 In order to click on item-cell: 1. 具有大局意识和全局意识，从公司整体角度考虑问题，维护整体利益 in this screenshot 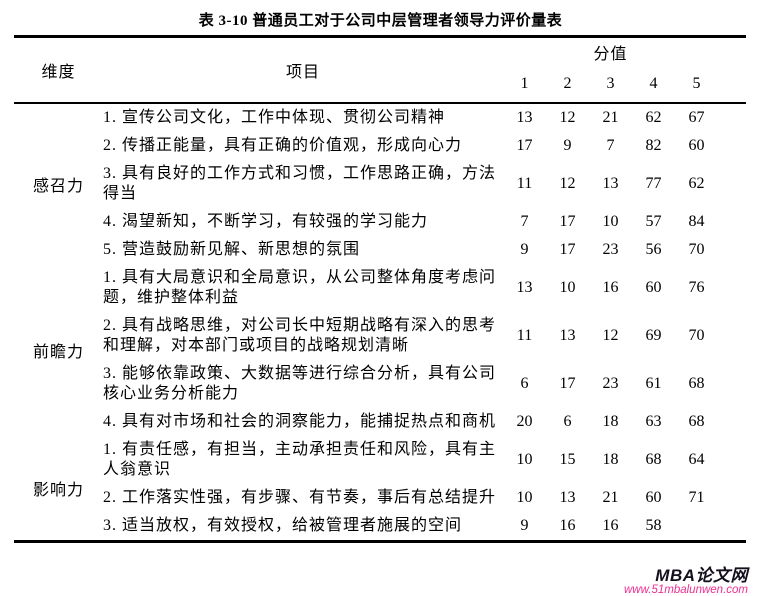, I will do `click(300, 287)`.